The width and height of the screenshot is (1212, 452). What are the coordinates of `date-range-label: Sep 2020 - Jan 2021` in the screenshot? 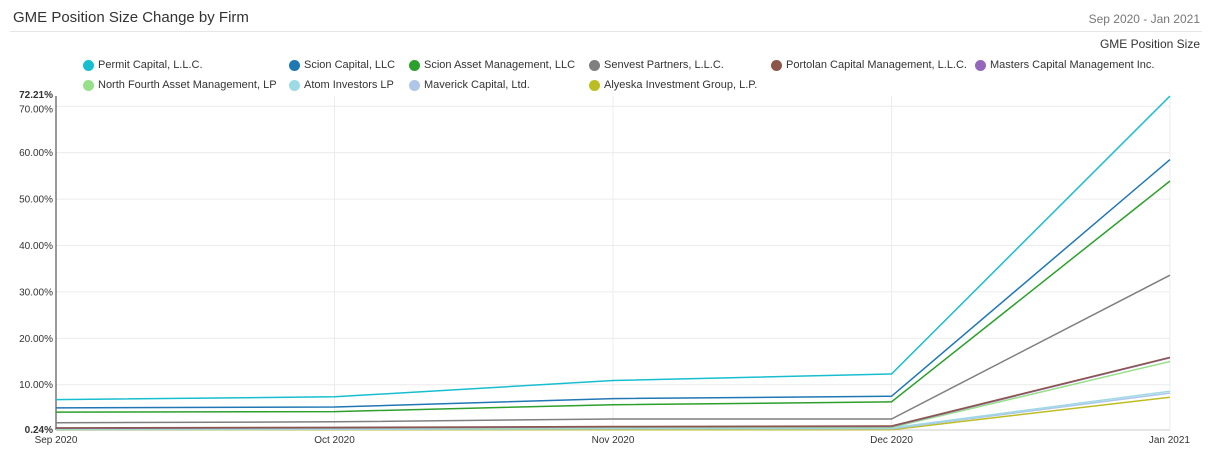 It's located at (1144, 19).